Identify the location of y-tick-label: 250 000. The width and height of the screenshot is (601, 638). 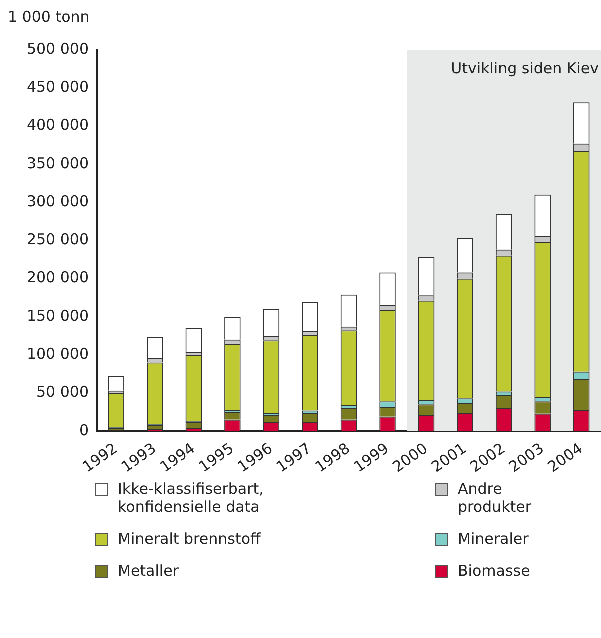
(57, 239).